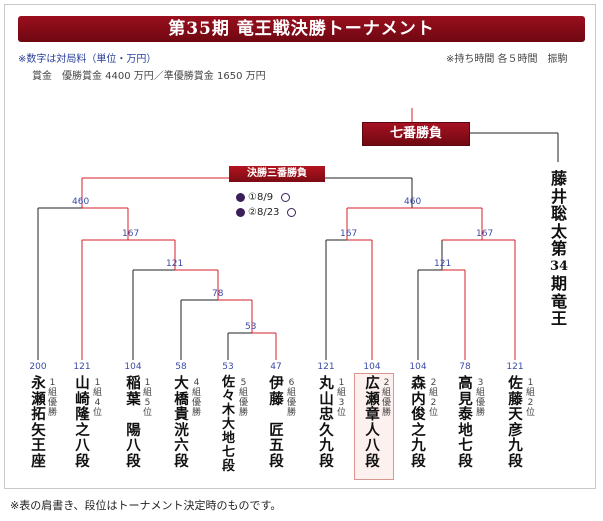 The height and width of the screenshot is (521, 603). What do you see at coordinates (149, 76) in the screenshot?
I see `prize-note: 賞金 優勝賞金 4400 万円／準優勝賞金 1650 万円` at bounding box center [149, 76].